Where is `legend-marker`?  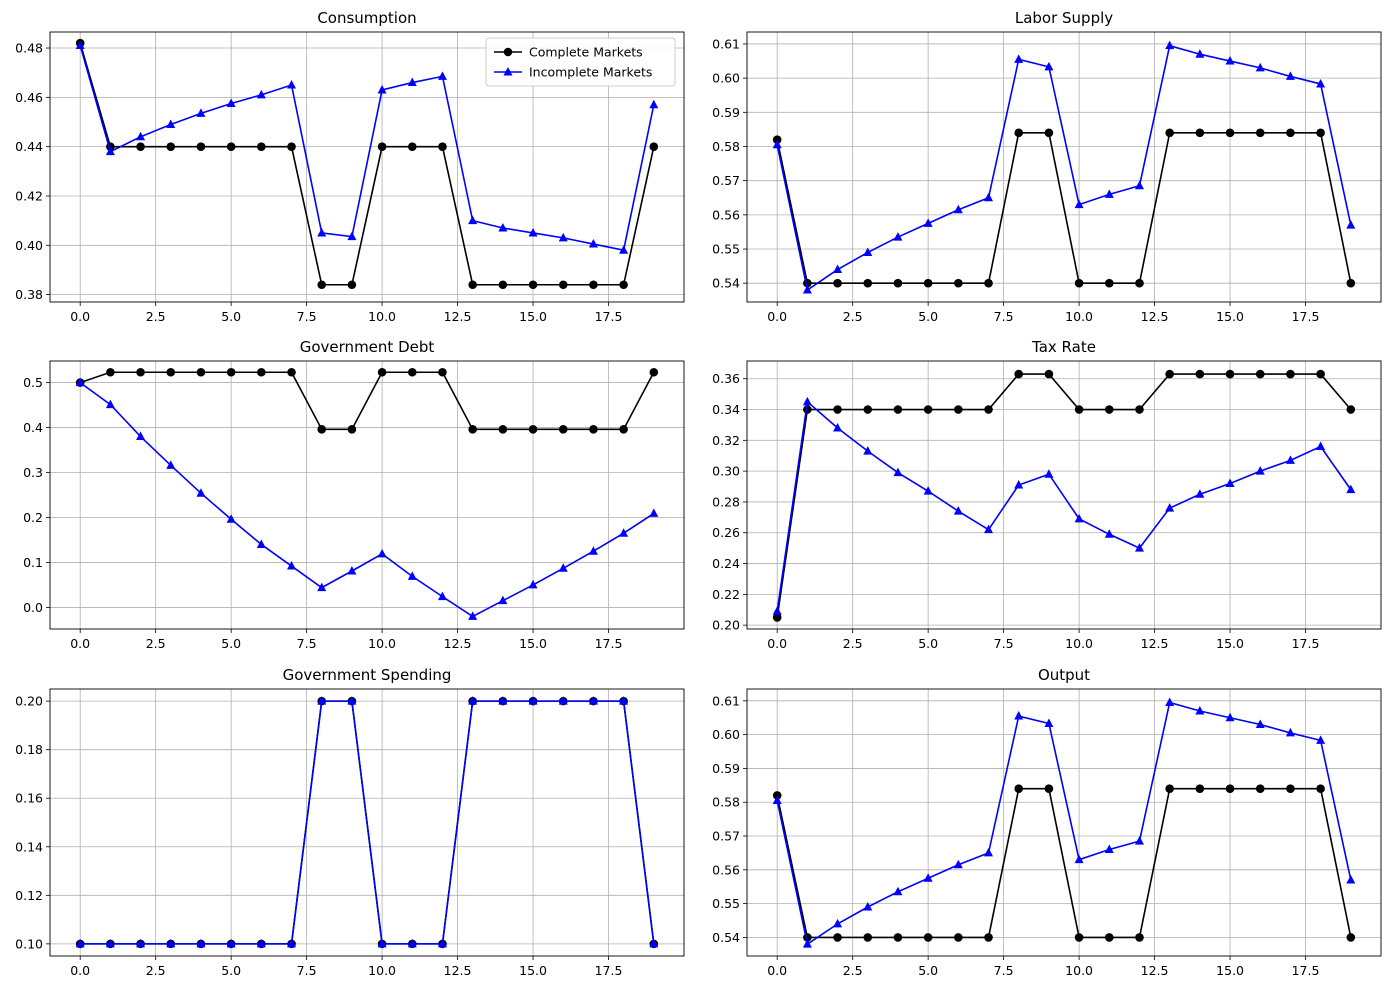
legend-marker is located at coordinates (508, 71).